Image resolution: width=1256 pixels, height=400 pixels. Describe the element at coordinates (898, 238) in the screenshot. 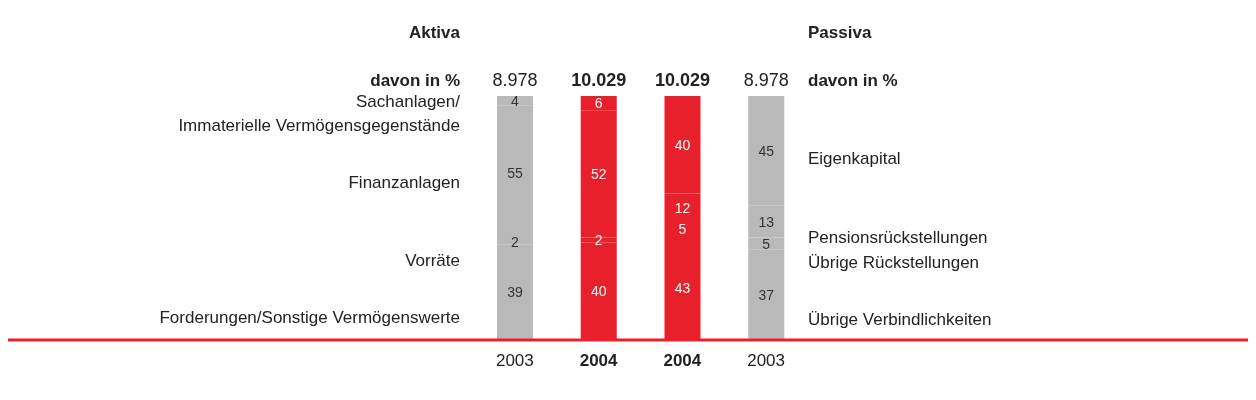

I see `annotation: Pensionsrückstellungen` at that location.